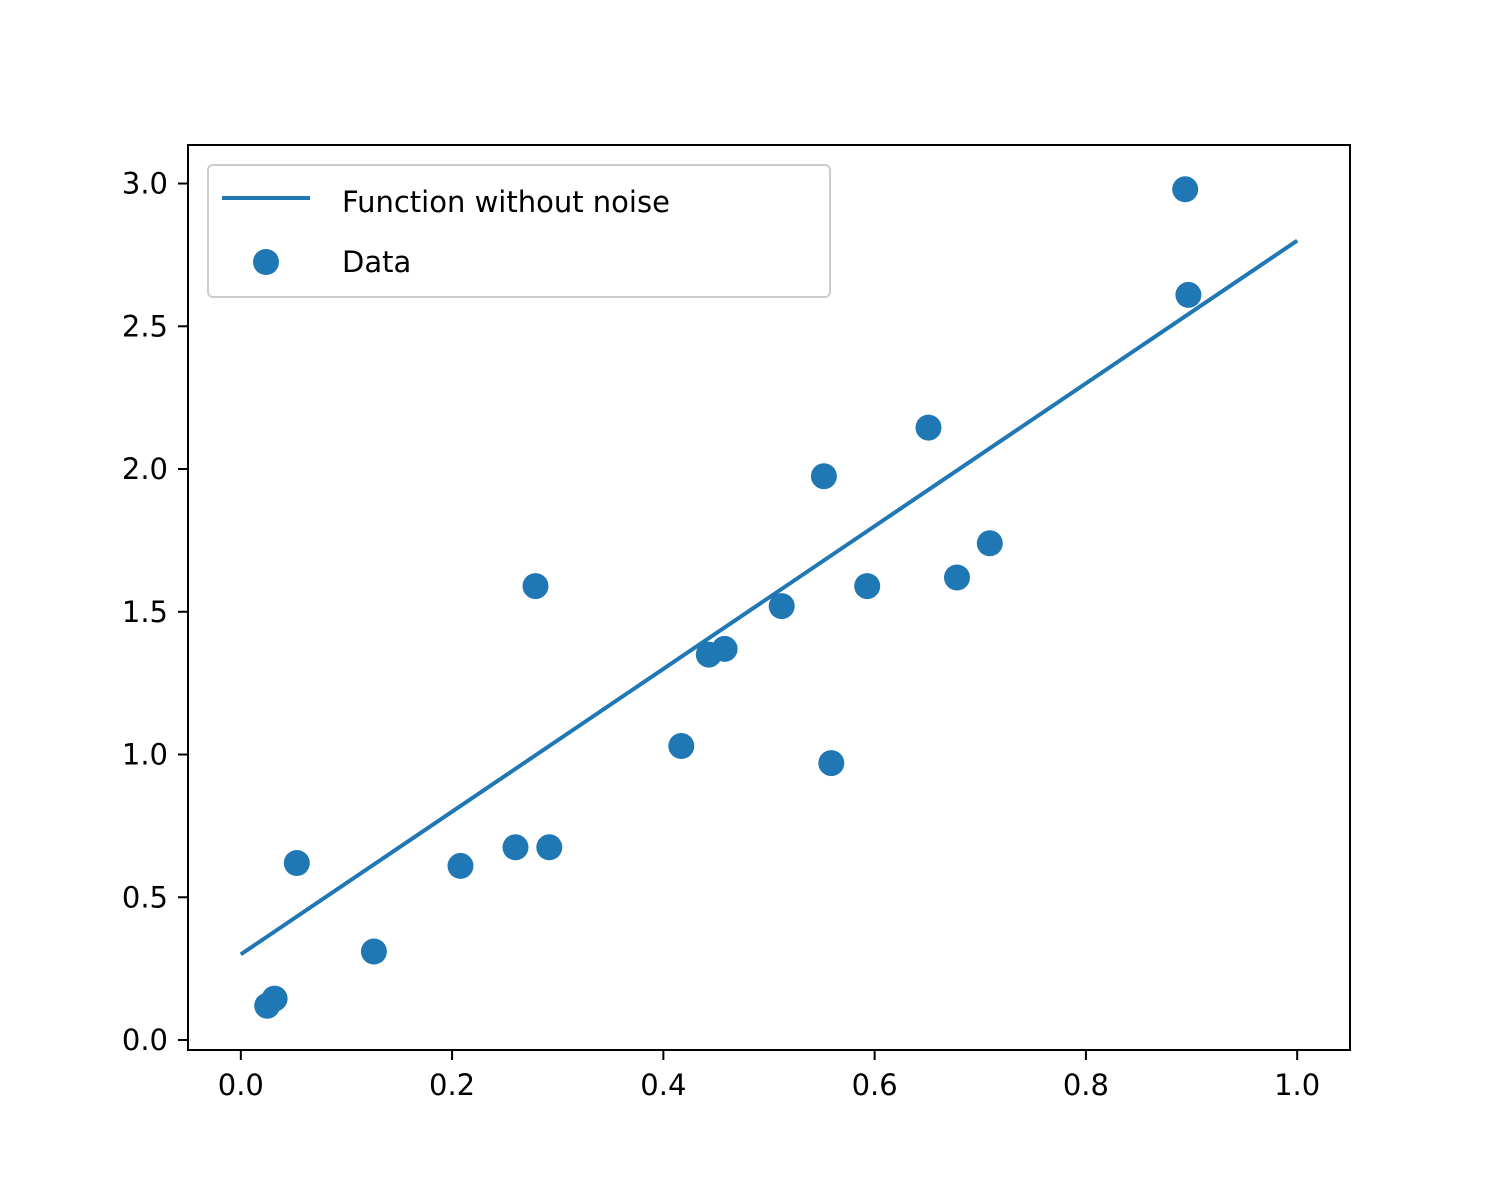 Image resolution: width=1500 pixels, height=1200 pixels. Describe the element at coordinates (145, 755) in the screenshot. I see `y-tick-label: 1.0` at that location.